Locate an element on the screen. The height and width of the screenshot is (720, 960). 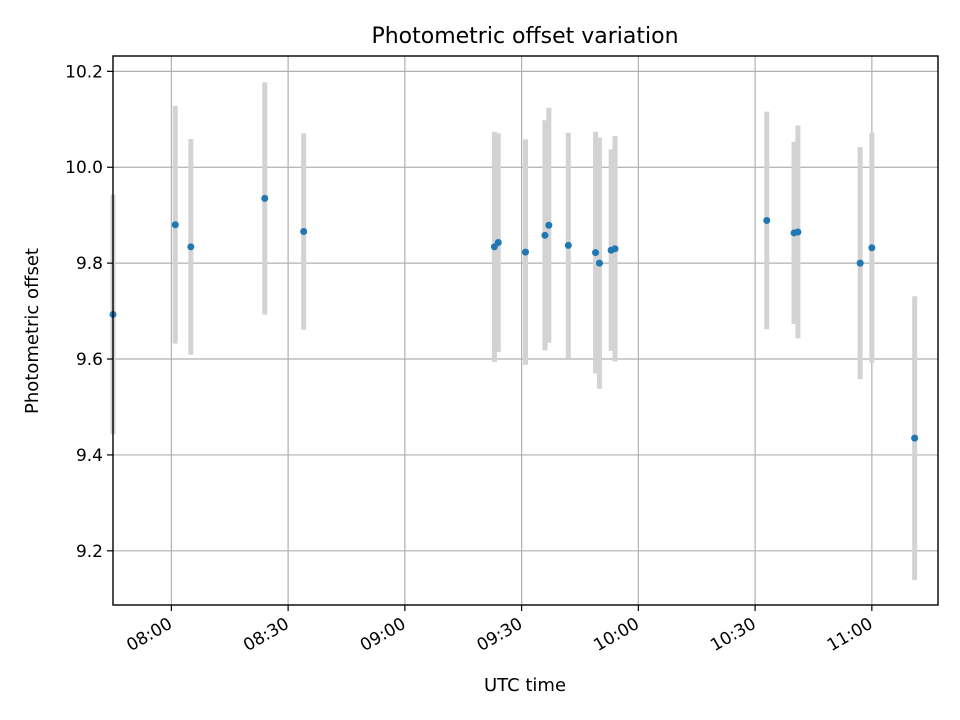
x-tick-label: 09:30 is located at coordinates (500, 635).